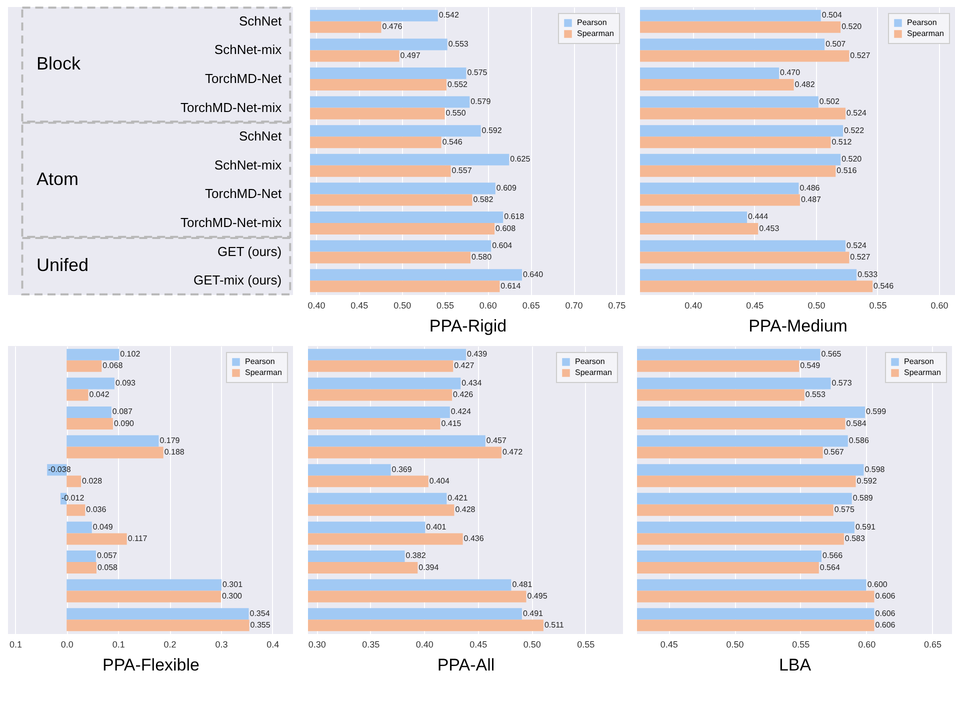 Image resolution: width=955 pixels, height=702 pixels. Describe the element at coordinates (574, 305) in the screenshot. I see `x-tick-label: 0.70` at that location.